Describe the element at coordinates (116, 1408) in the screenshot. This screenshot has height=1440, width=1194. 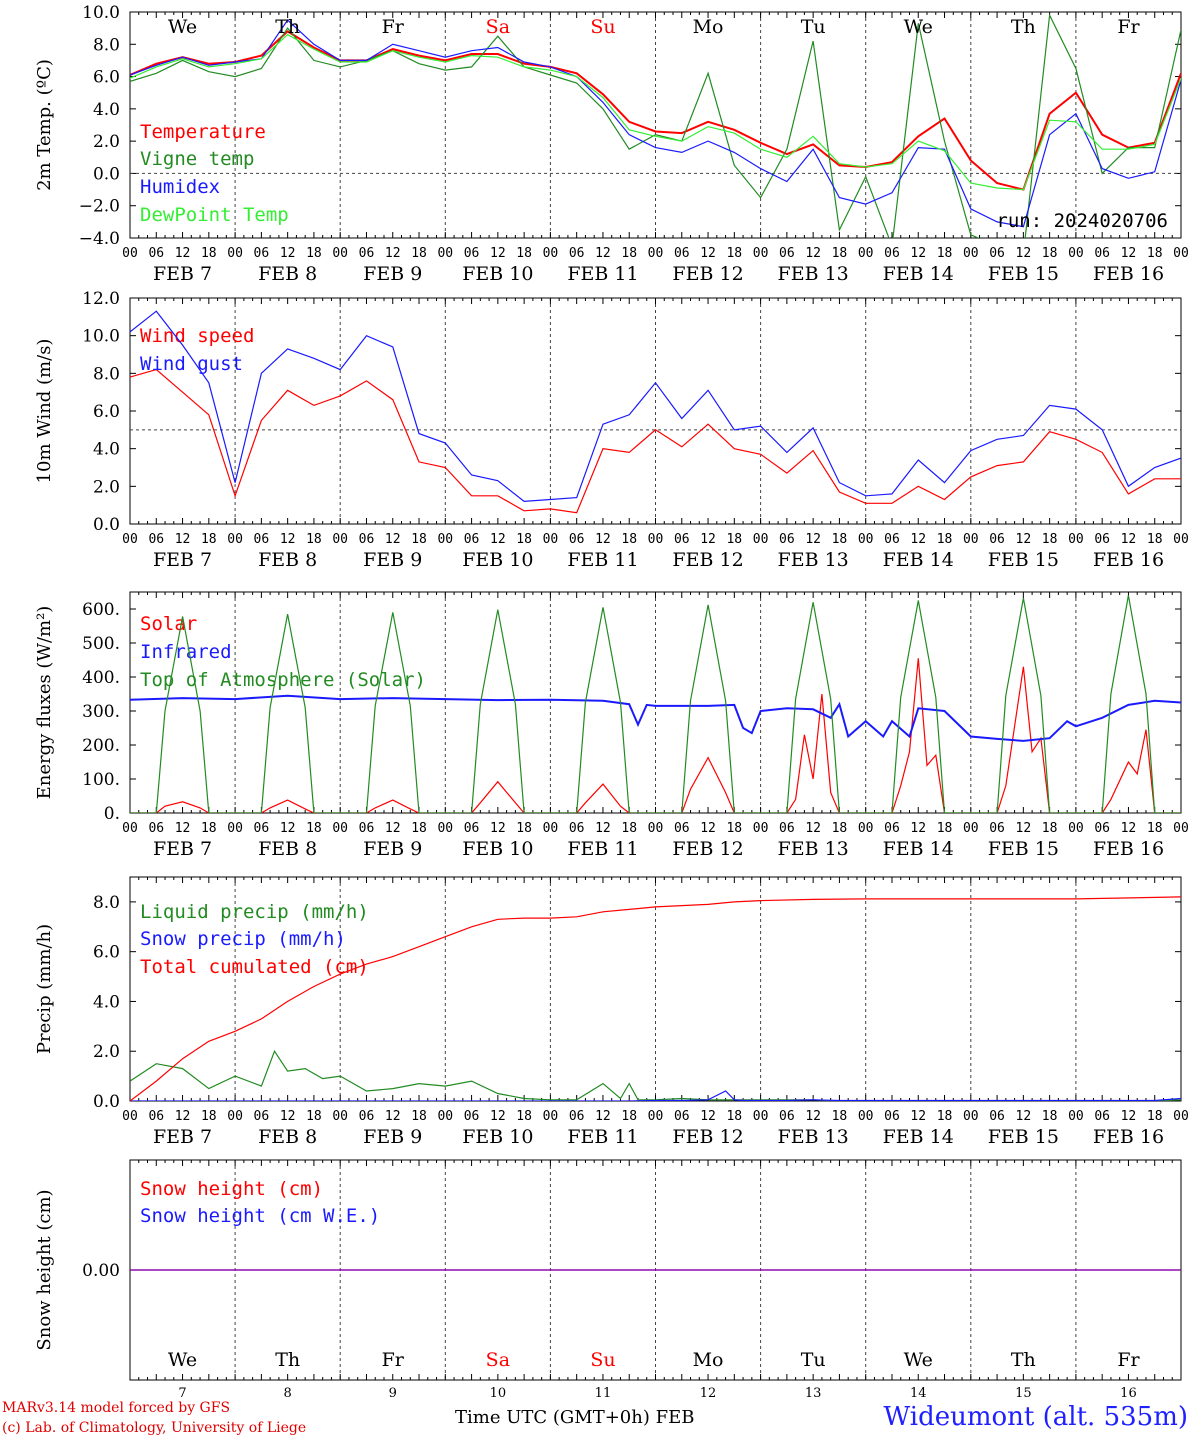
I see `model-credit: MARv3.14 model forced by GFS` at that location.